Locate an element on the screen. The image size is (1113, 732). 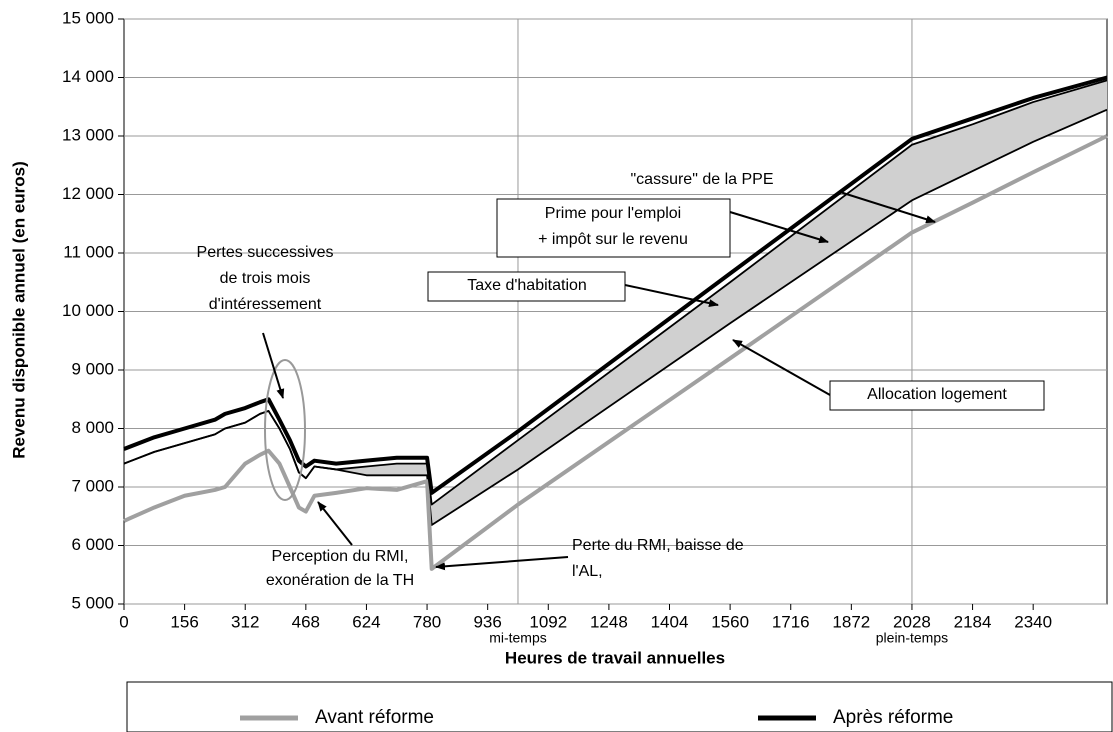
annotation-text: Perception du RMI, is located at coordinates (340, 556).